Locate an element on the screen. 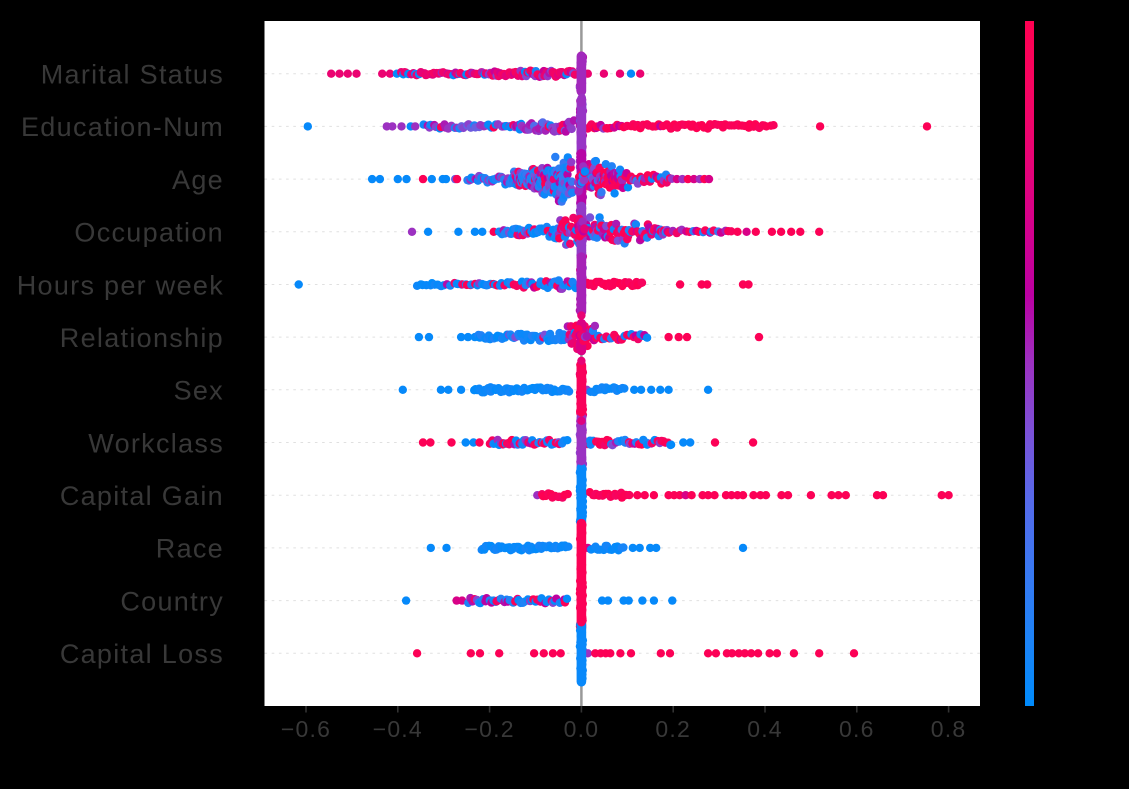 The width and height of the screenshot is (1129, 789). svg-text: 0.4 is located at coordinates (765, 729).